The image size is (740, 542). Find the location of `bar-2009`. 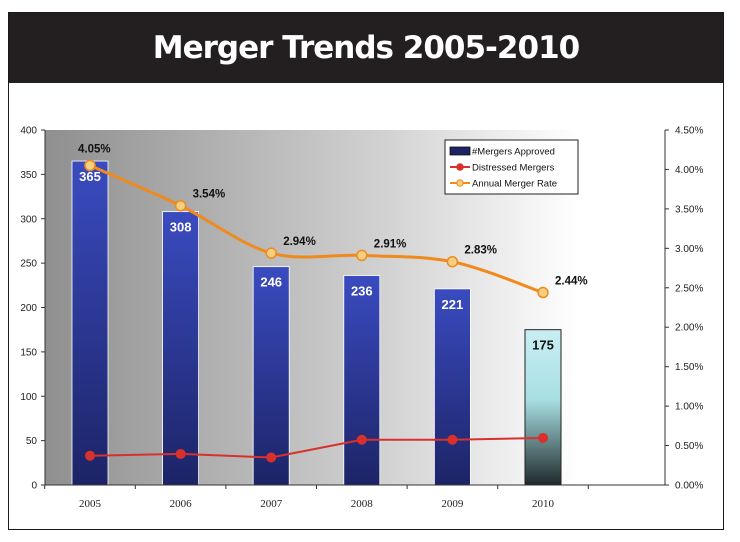

bar-2009 is located at coordinates (452, 387).